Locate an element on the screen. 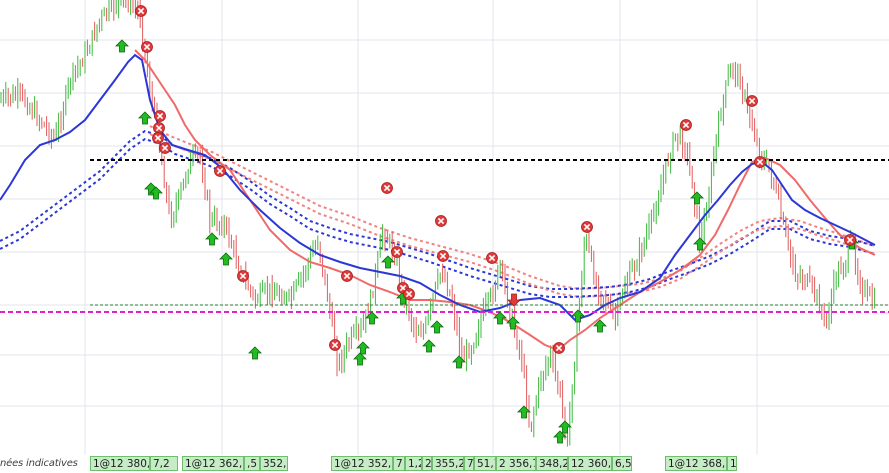 This screenshot has width=889, height=473. trade-label: 348,2 is located at coordinates (552, 463).